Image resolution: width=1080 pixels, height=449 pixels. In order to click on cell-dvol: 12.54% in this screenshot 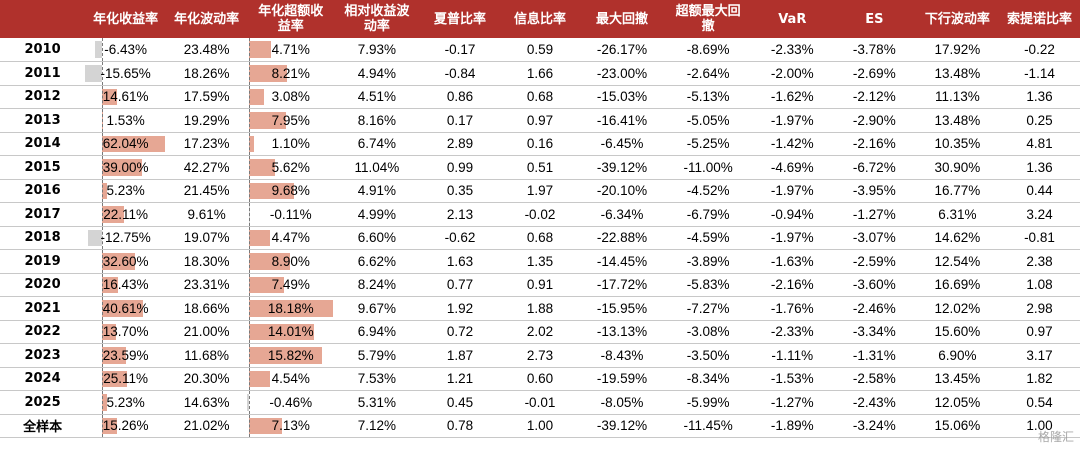, I will do `click(957, 261)`.